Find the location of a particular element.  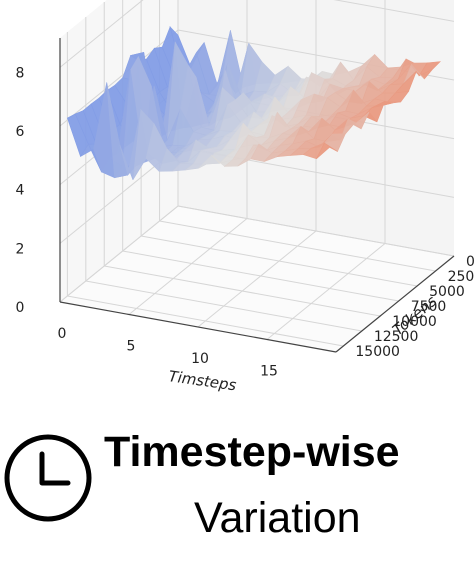

y-axis-line is located at coordinates (395, 304).